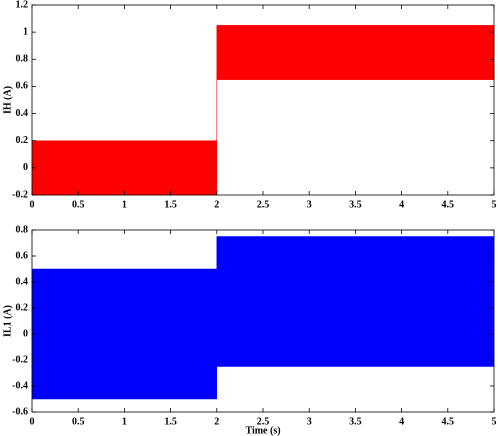 Image resolution: width=498 pixels, height=436 pixels. Describe the element at coordinates (22, 5) in the screenshot. I see `y-tick-label: 1.2` at that location.